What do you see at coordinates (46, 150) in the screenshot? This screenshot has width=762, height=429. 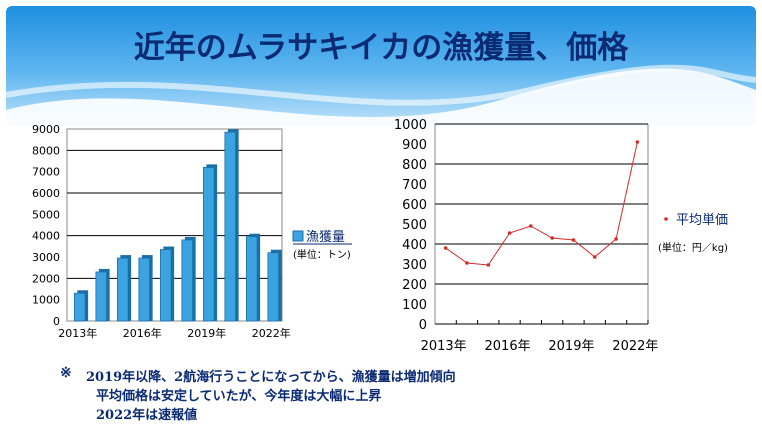 I see `bar-y-tick-label: 8000` at bounding box center [46, 150].